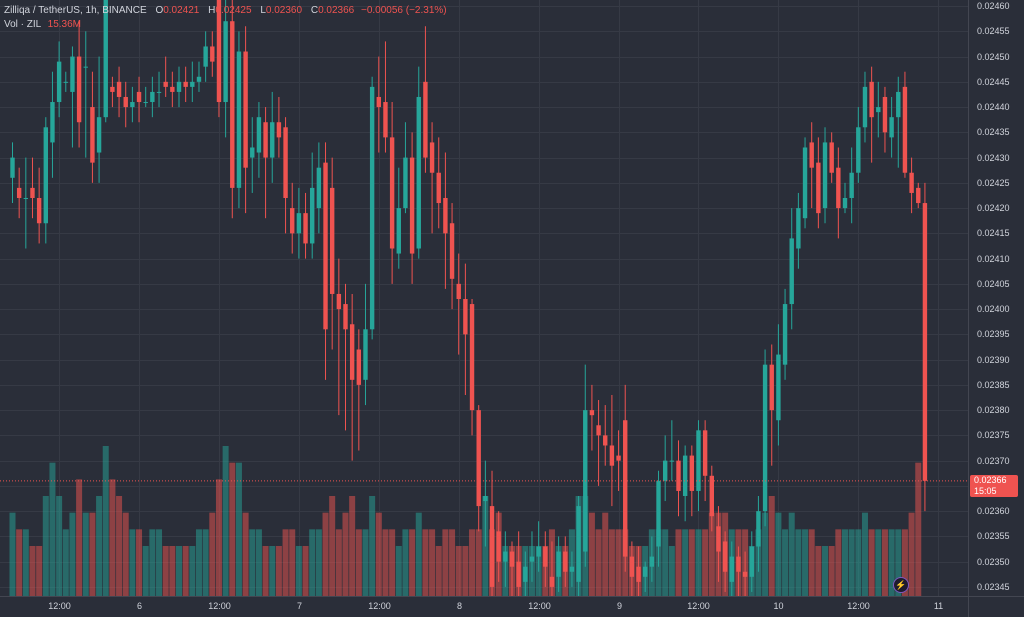  Describe the element at coordinates (484, 606) in the screenshot. I see `time-axis: 12:00 6 12:00 7 12:00 8 12:00 9 12:00 10 12:00 11` at that location.